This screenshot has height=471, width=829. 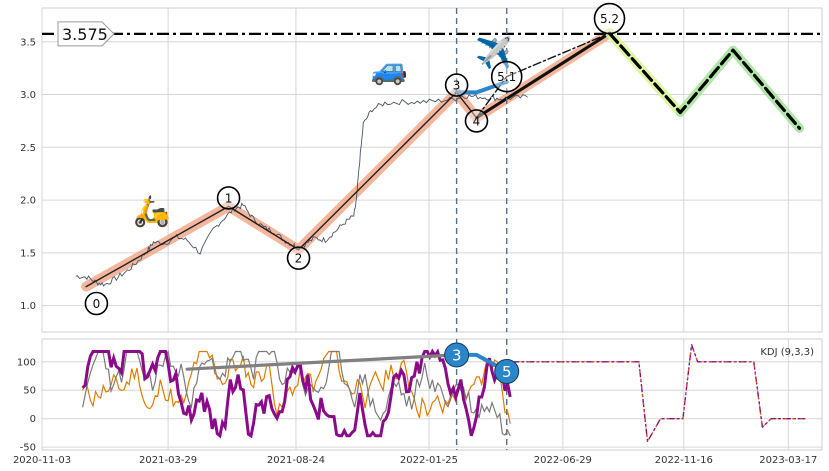 What do you see at coordinates (28, 148) in the screenshot?
I see `y-tick-label: 2.5` at bounding box center [28, 148].